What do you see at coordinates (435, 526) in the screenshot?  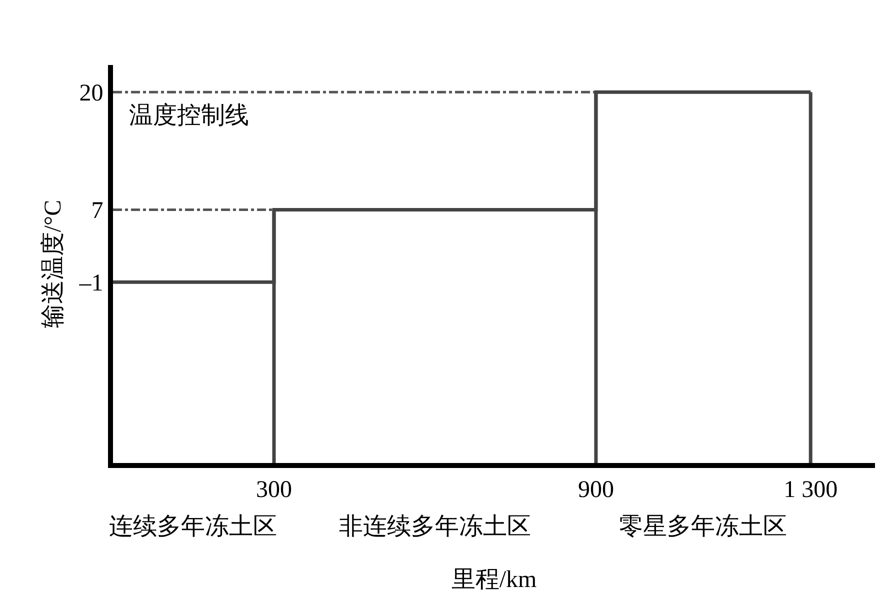 I see `text: 非连续多年冻土区` at bounding box center [435, 526].